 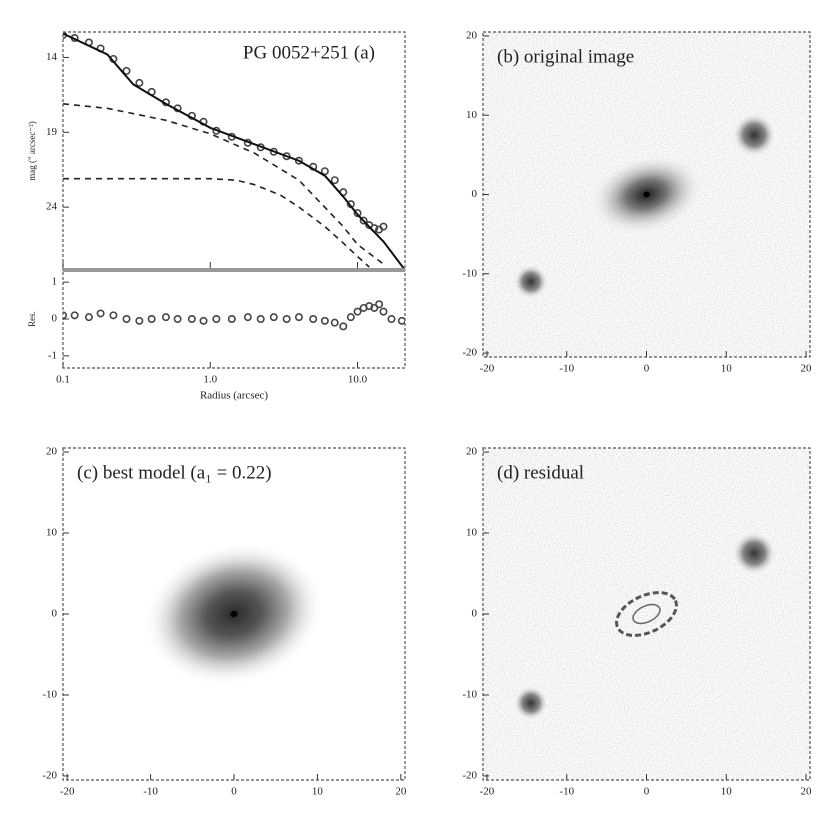 What do you see at coordinates (174, 472) in the screenshot?
I see `panel-title: (c) best model (a₁ = 0.22)` at bounding box center [174, 472].